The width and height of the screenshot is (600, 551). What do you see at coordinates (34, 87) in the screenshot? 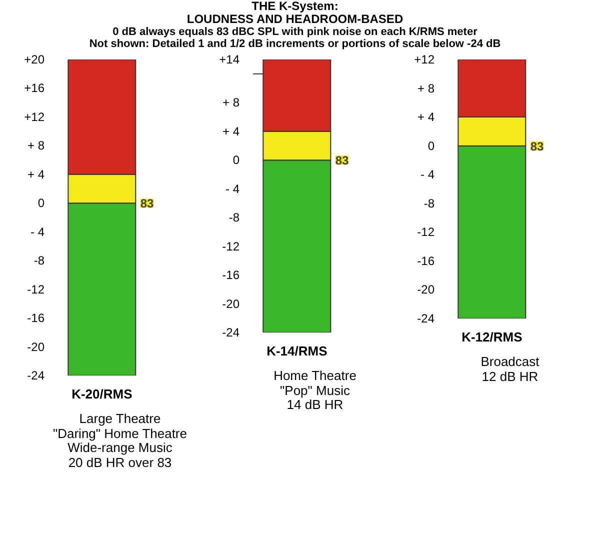
I see `y-tick-label: +16` at bounding box center [34, 87].